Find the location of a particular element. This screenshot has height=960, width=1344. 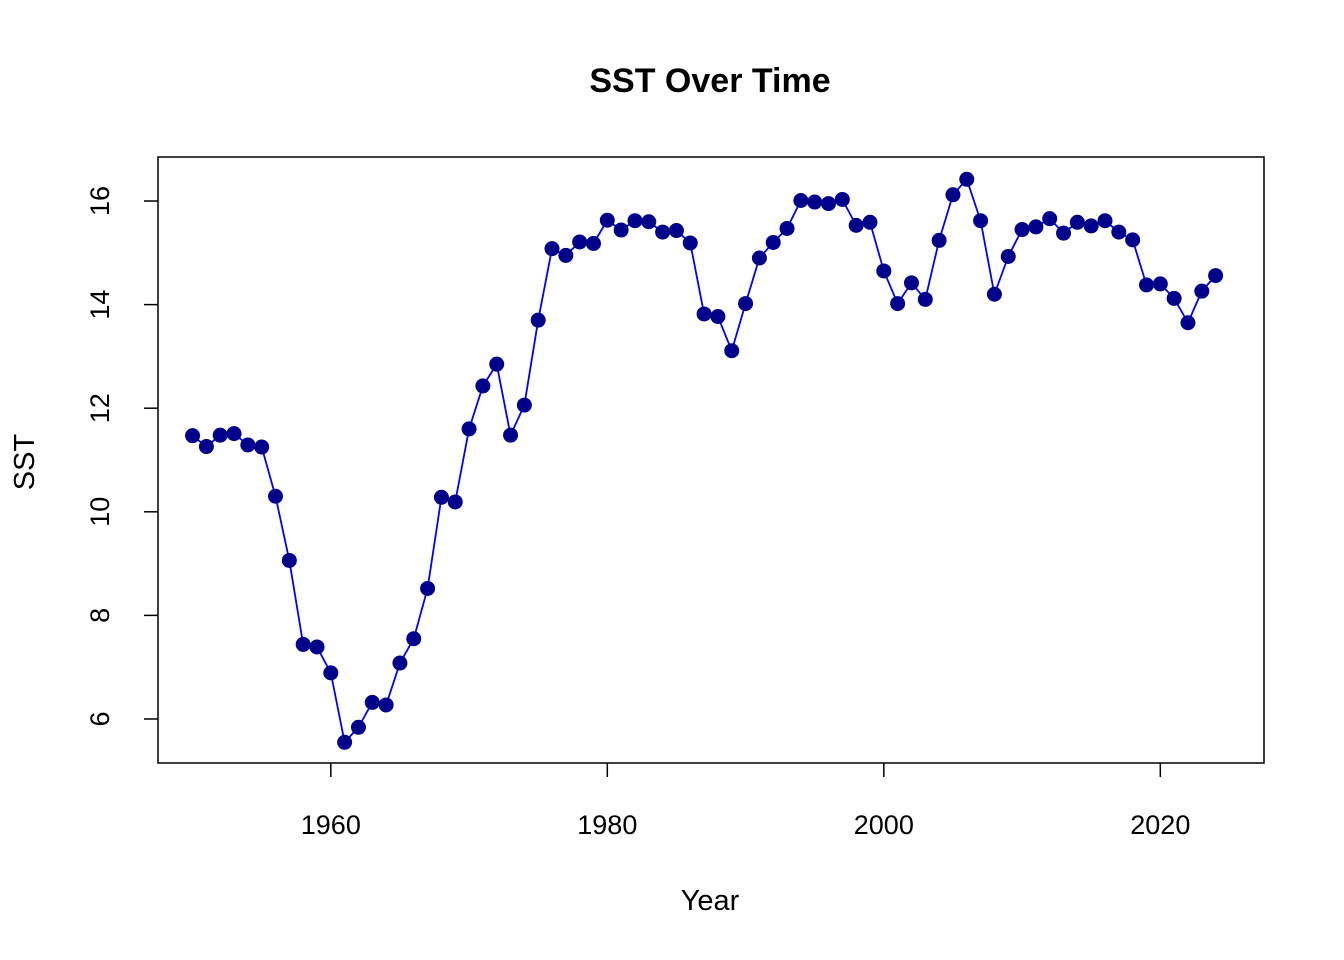

x-axis-label: Year is located at coordinates (710, 901).